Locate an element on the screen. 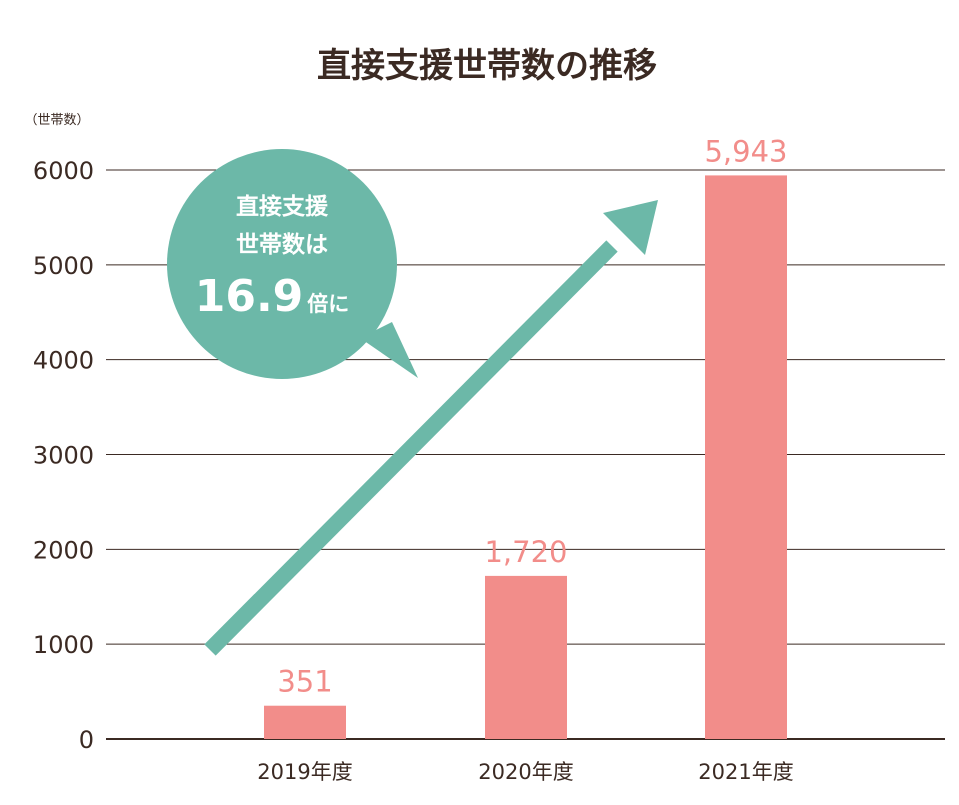  bubble-line-1: 直接支援 is located at coordinates (282, 206).